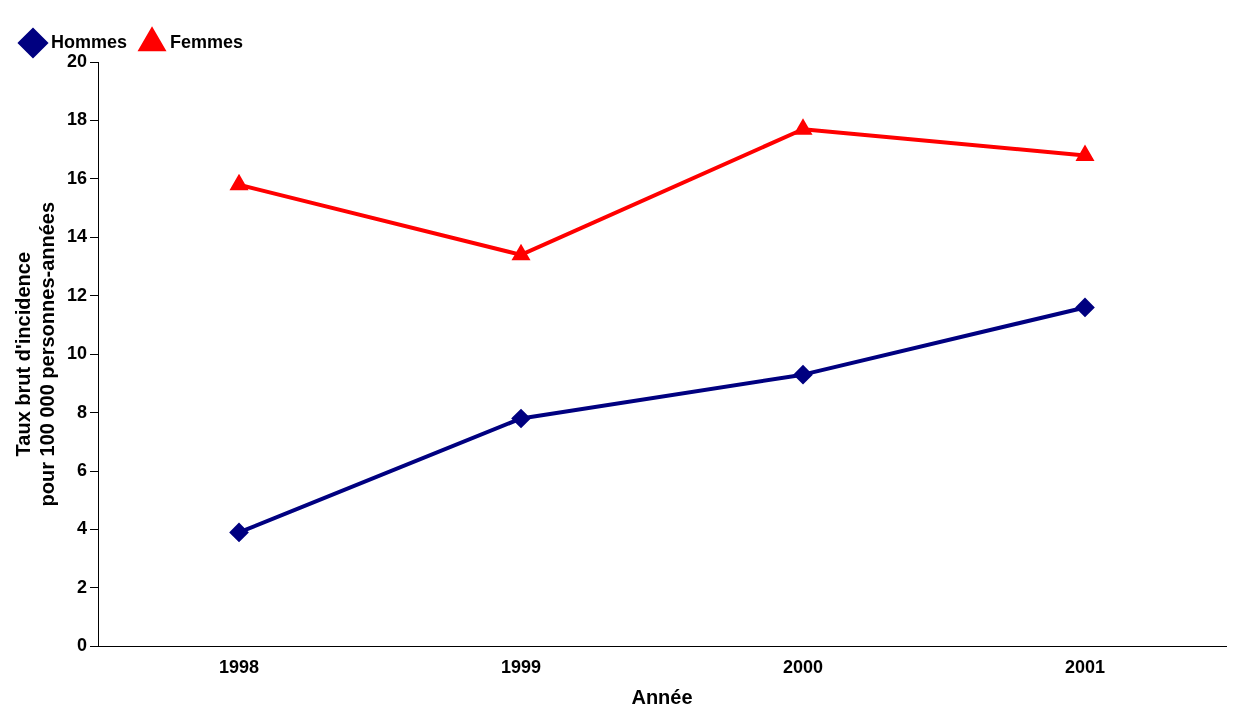  What do you see at coordinates (1085, 667) in the screenshot?
I see `x-tick-label: 2001` at bounding box center [1085, 667].